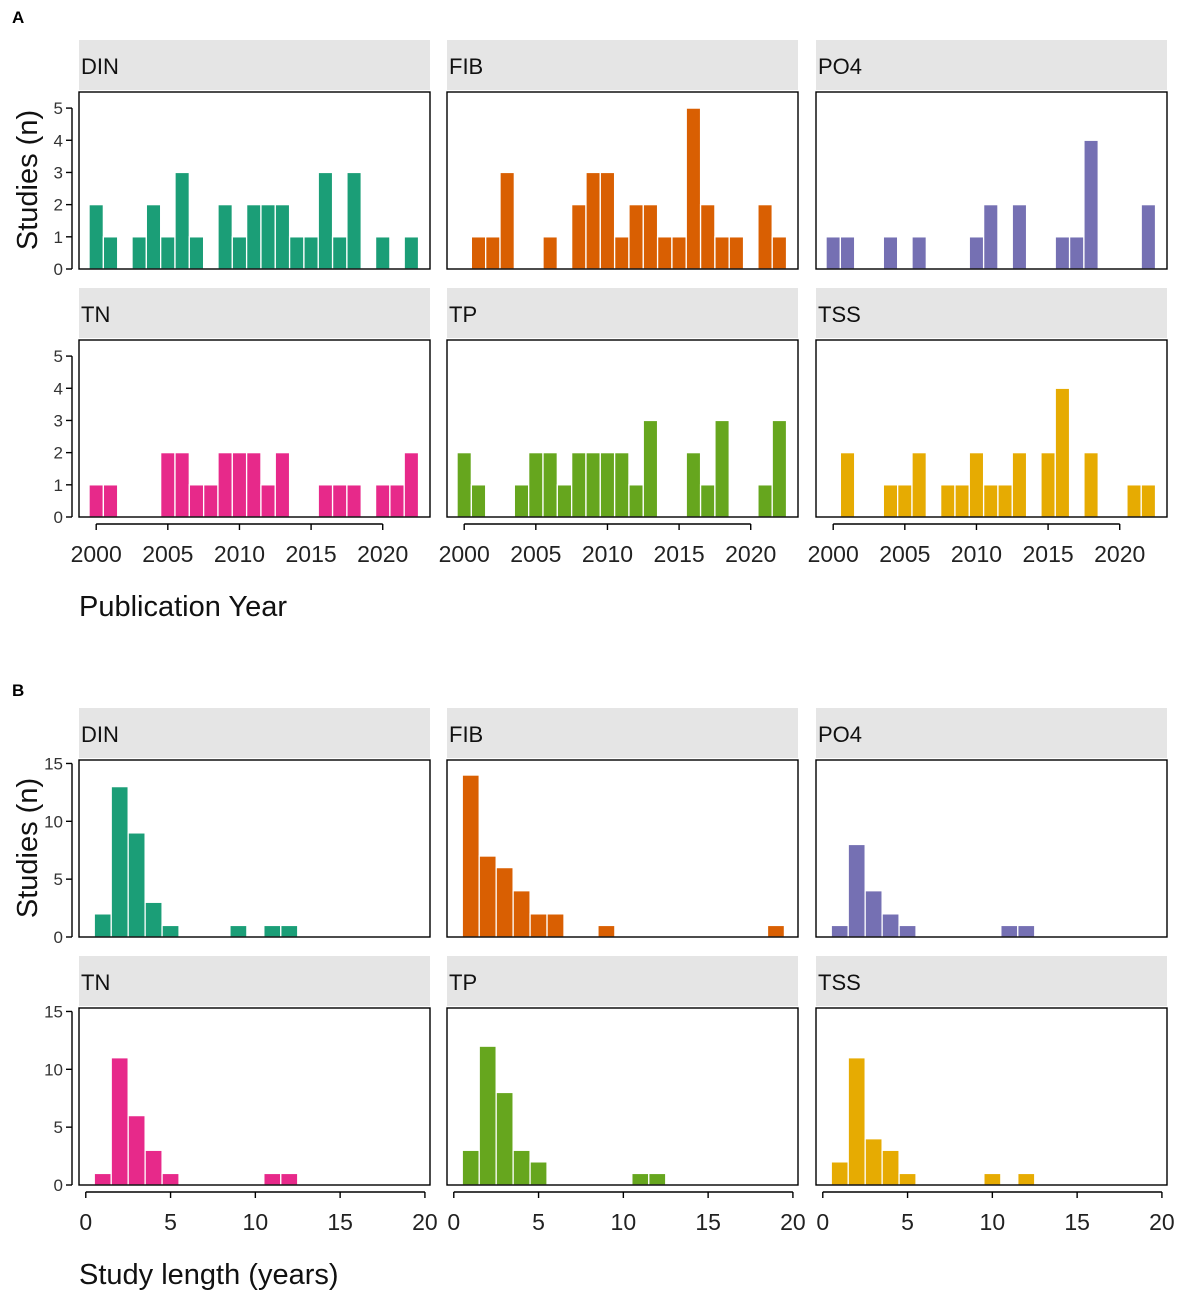 The image size is (1178, 1298). Describe the element at coordinates (58, 1185) in the screenshot. I see `y-tick-label: 0` at that location.